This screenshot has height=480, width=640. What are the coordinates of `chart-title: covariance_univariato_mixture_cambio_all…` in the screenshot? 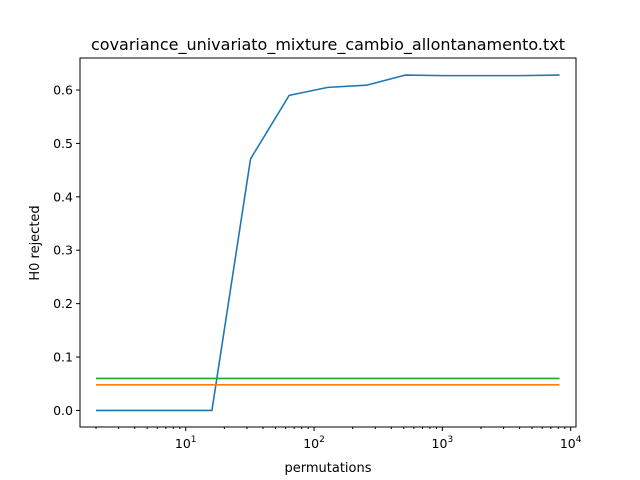 It's located at (328, 45).